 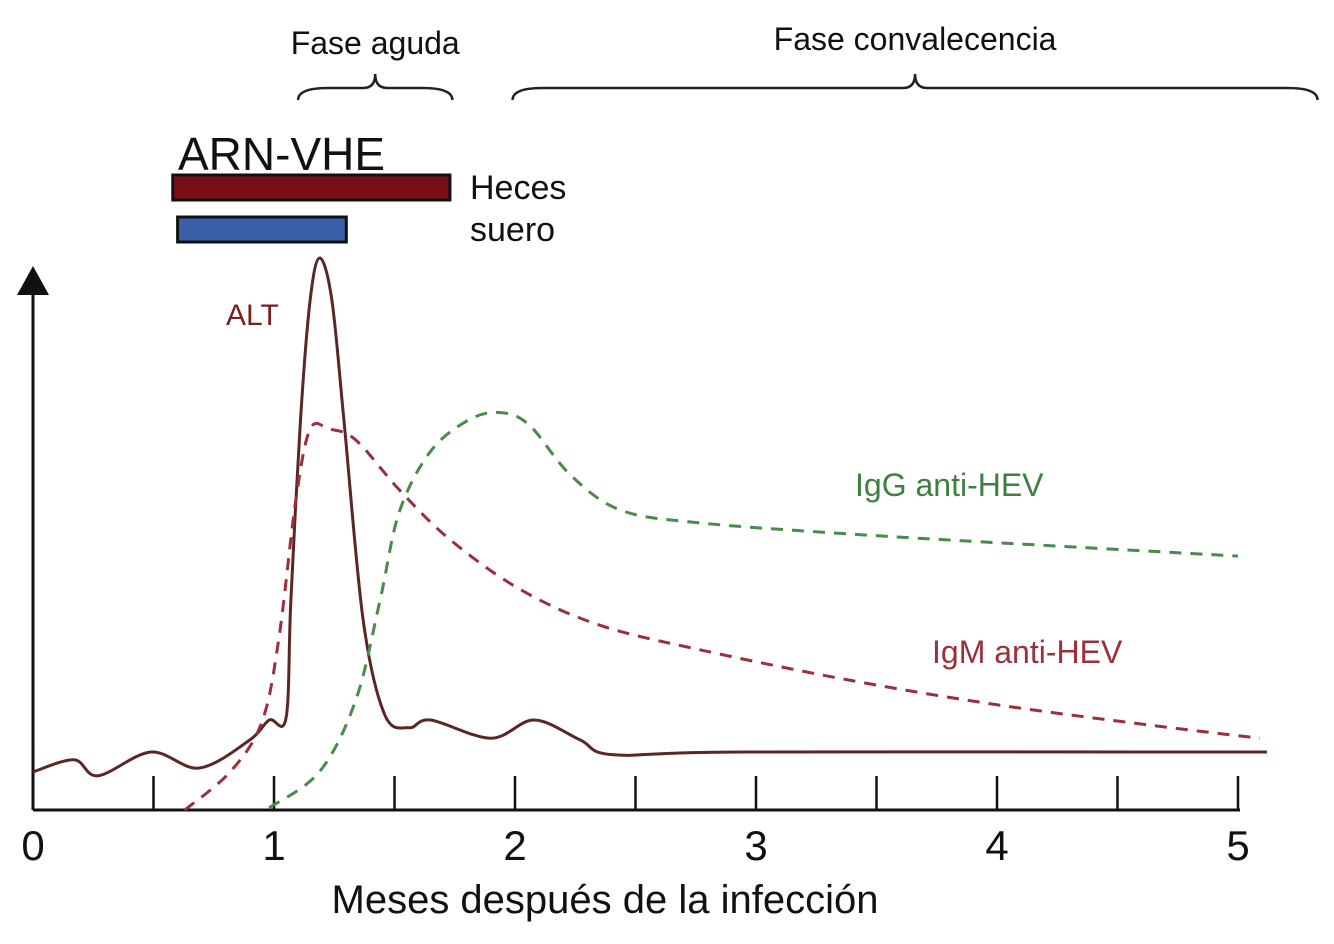 What do you see at coordinates (32, 845) in the screenshot?
I see `x-tick-label: 0` at bounding box center [32, 845].